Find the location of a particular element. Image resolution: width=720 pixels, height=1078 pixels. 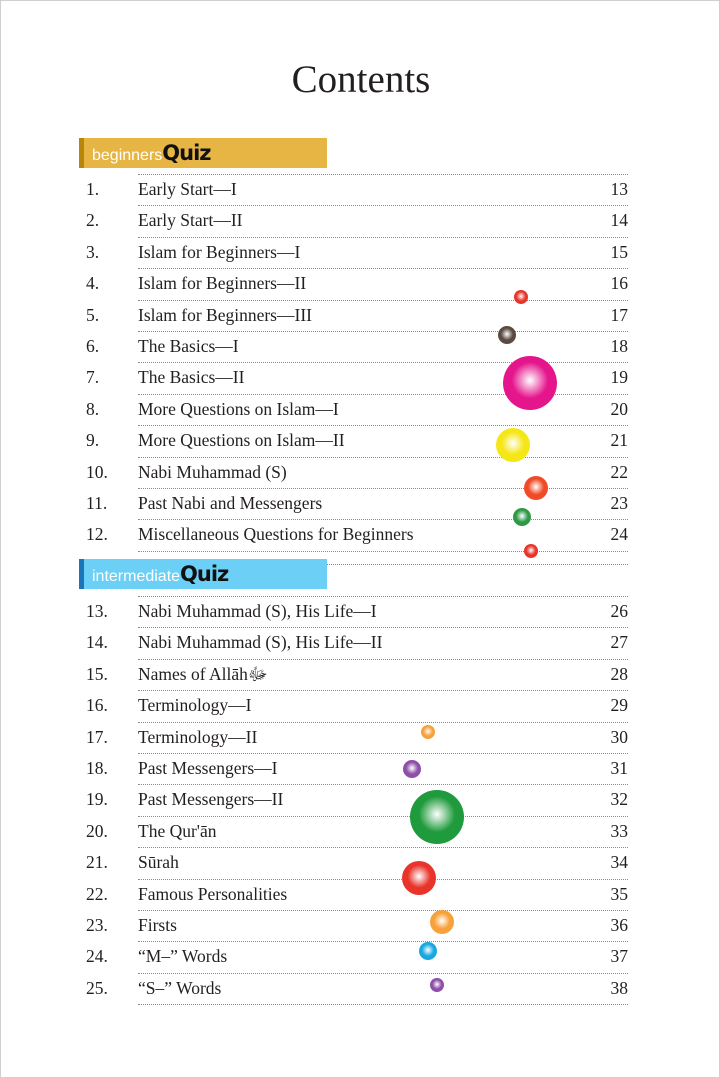

entry-number: 12. is located at coordinates (97, 534).